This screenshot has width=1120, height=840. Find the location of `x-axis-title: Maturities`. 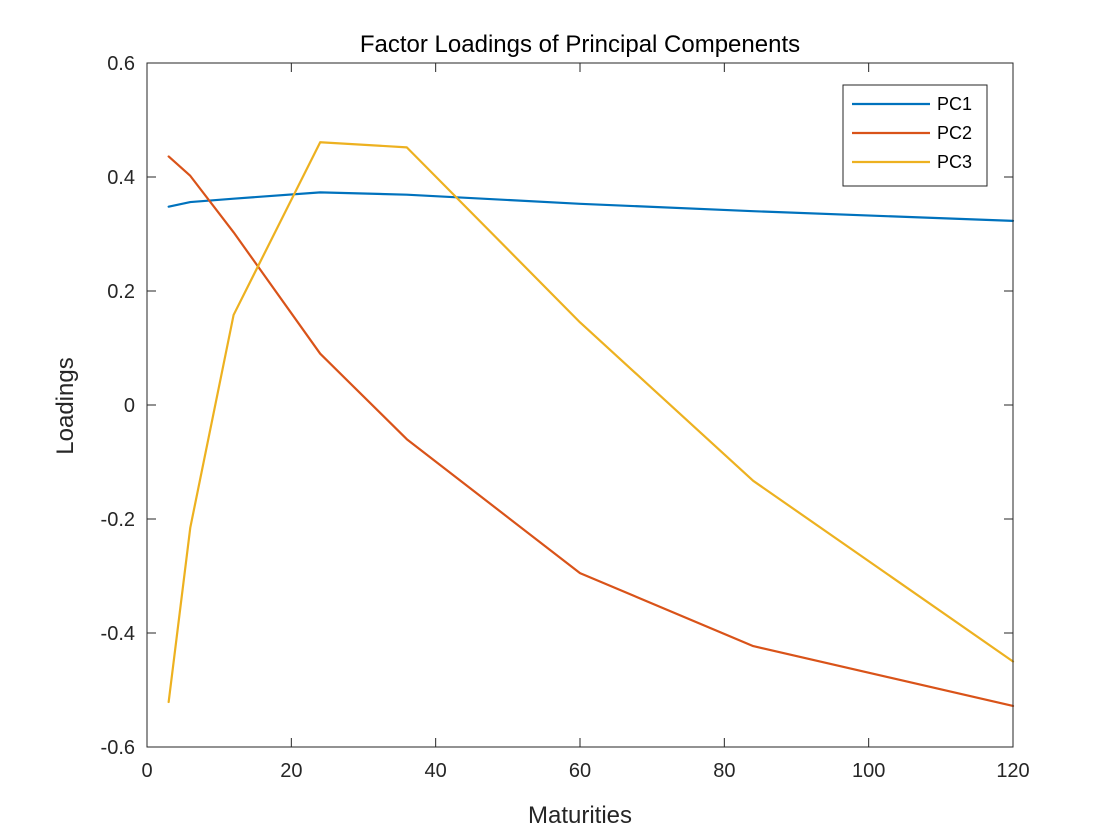

x-axis-title: Maturities is located at coordinates (580, 815).